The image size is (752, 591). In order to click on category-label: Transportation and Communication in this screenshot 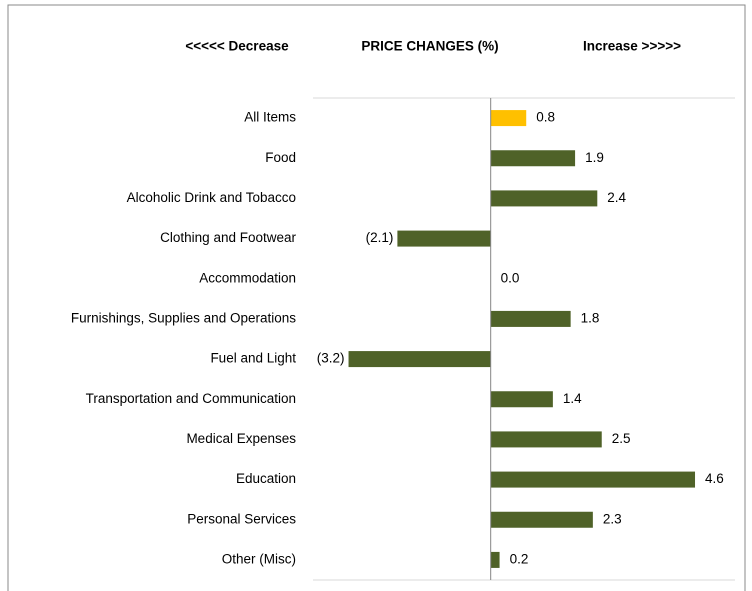, I will do `click(191, 398)`.